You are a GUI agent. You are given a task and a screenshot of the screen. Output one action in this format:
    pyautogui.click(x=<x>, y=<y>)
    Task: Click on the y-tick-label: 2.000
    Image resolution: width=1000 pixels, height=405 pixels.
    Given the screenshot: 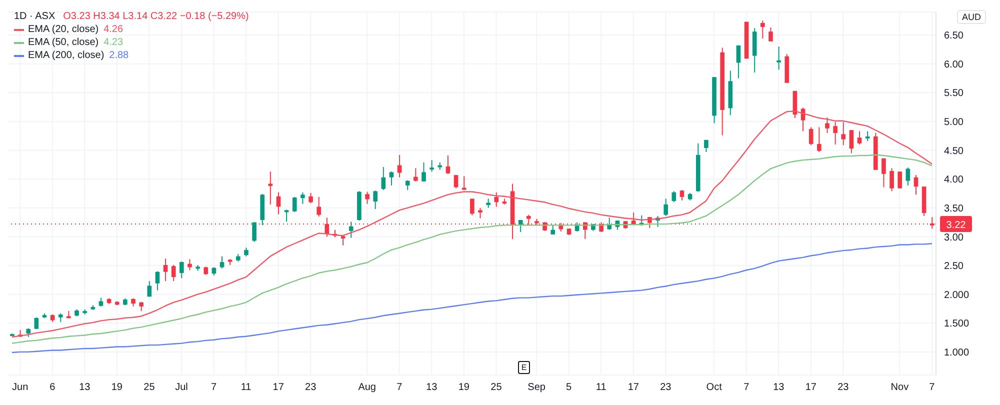 What is the action you would take?
    pyautogui.click(x=957, y=295)
    